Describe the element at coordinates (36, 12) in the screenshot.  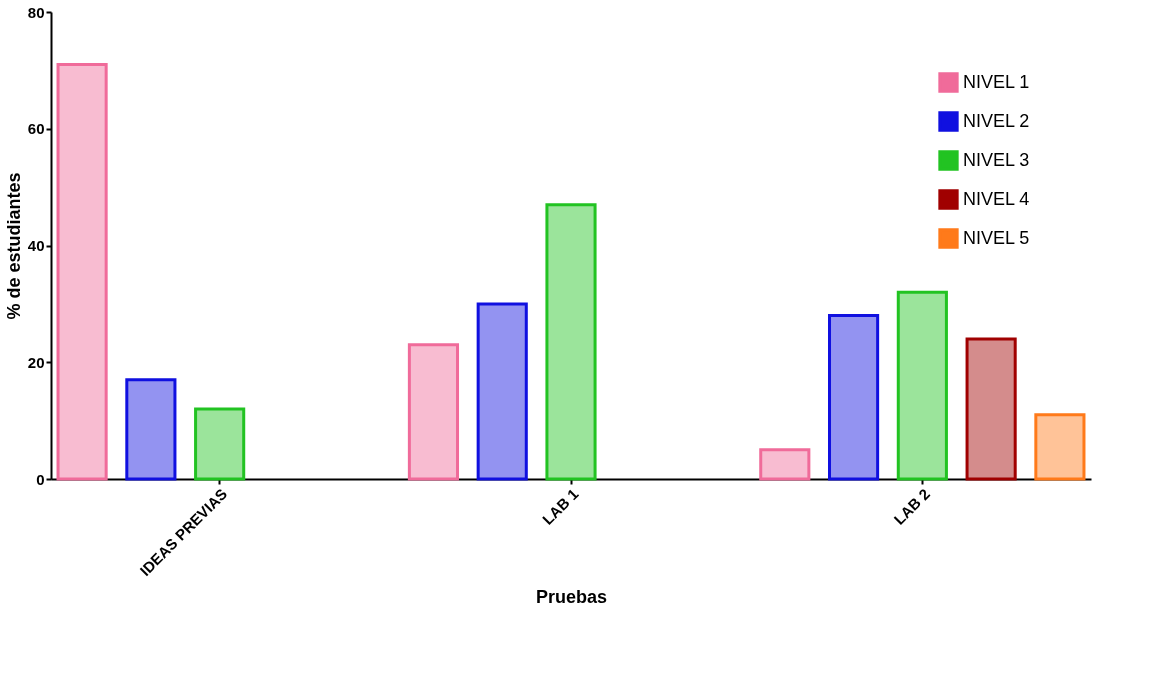
I see `y-tick-label: 80` at that location.